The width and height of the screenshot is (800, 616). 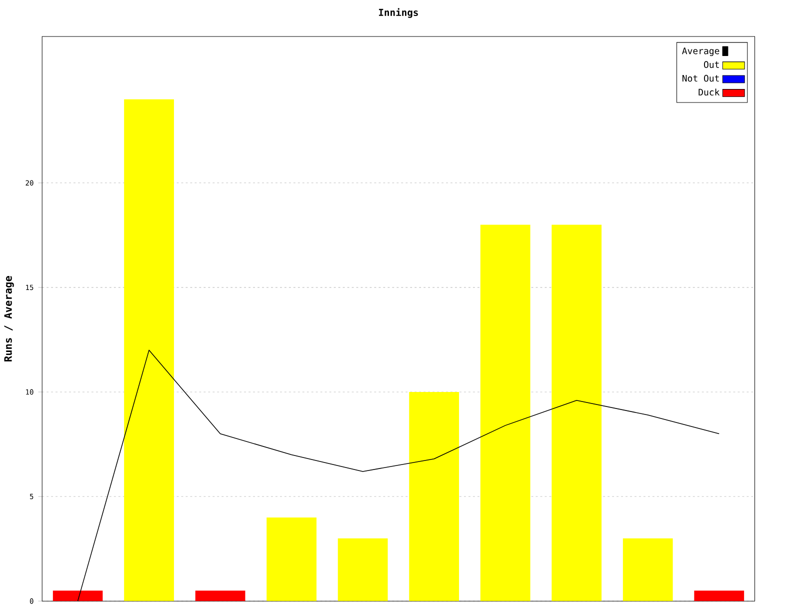 I want to click on legend-label: Out, so click(x=711, y=64).